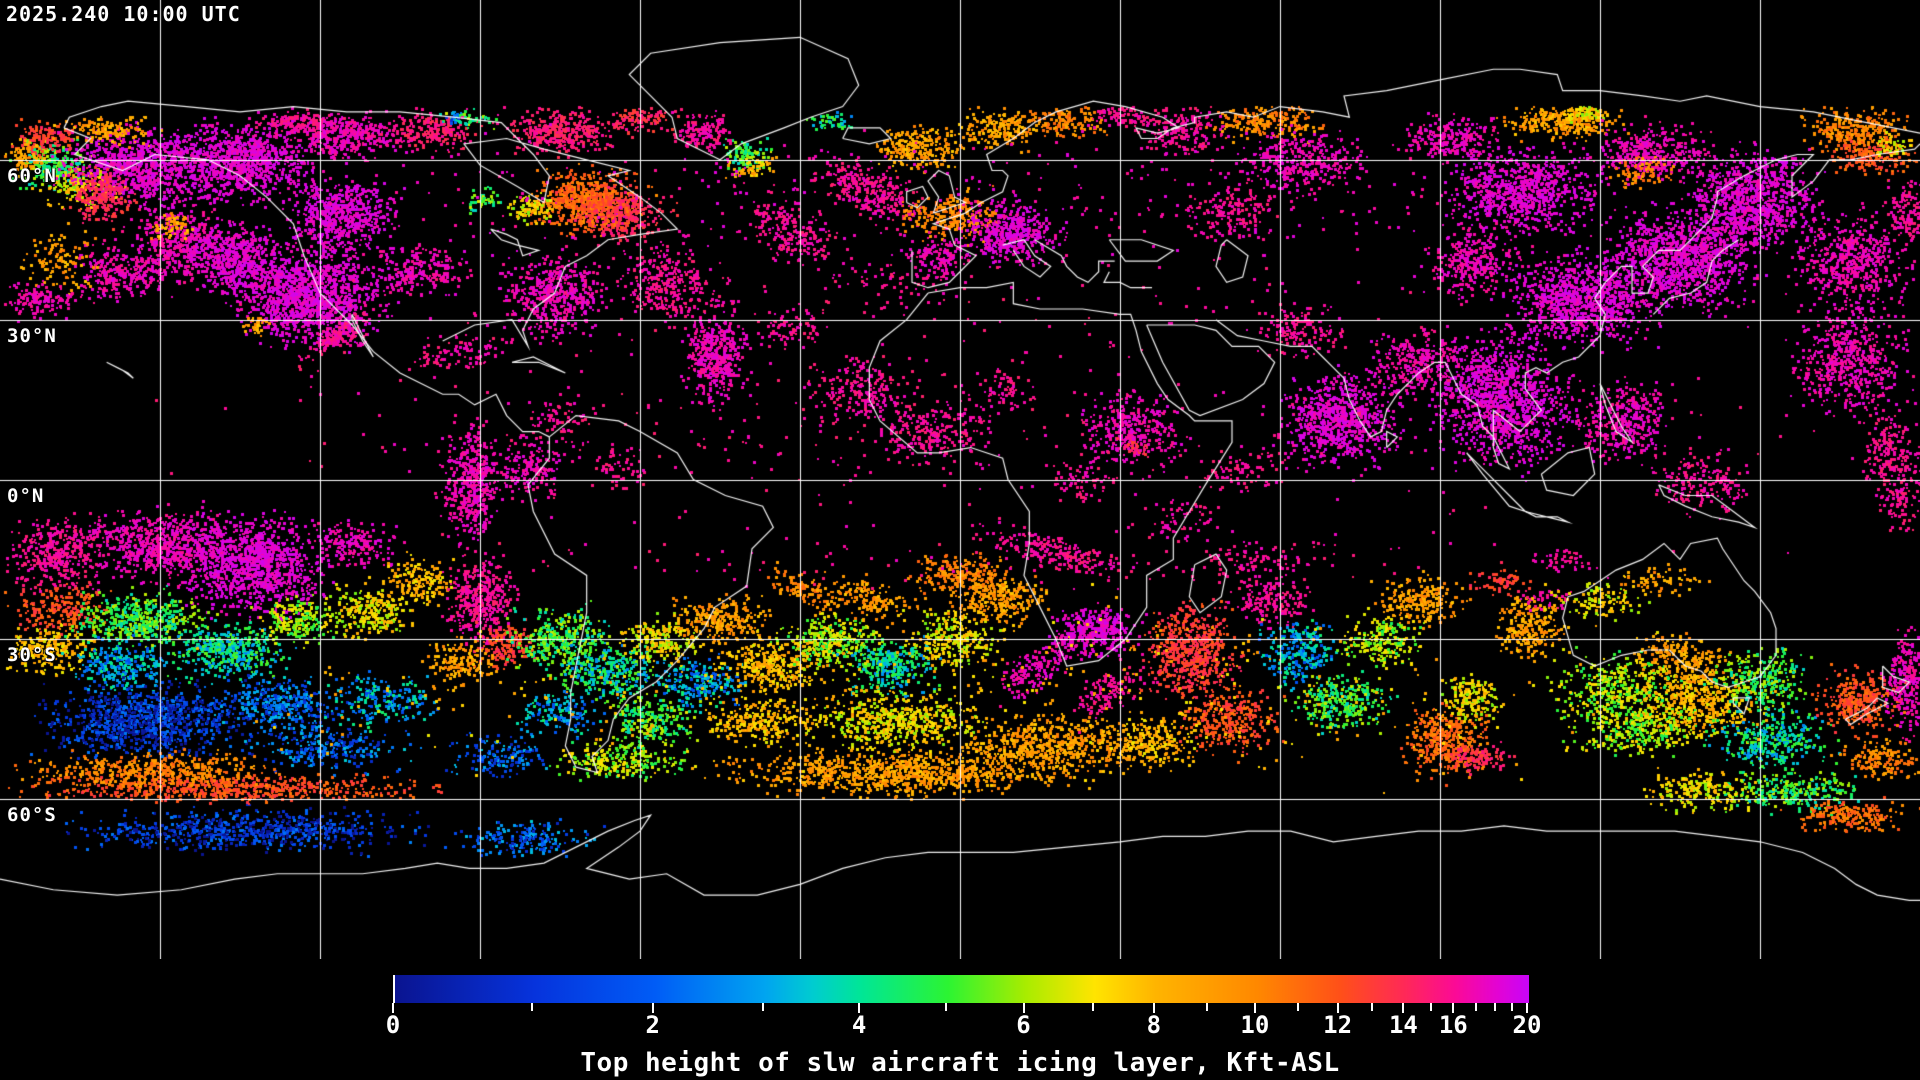 The image size is (1920, 1080). What do you see at coordinates (1255, 1025) in the screenshot?
I see `colorbar-label-10: 10` at bounding box center [1255, 1025].